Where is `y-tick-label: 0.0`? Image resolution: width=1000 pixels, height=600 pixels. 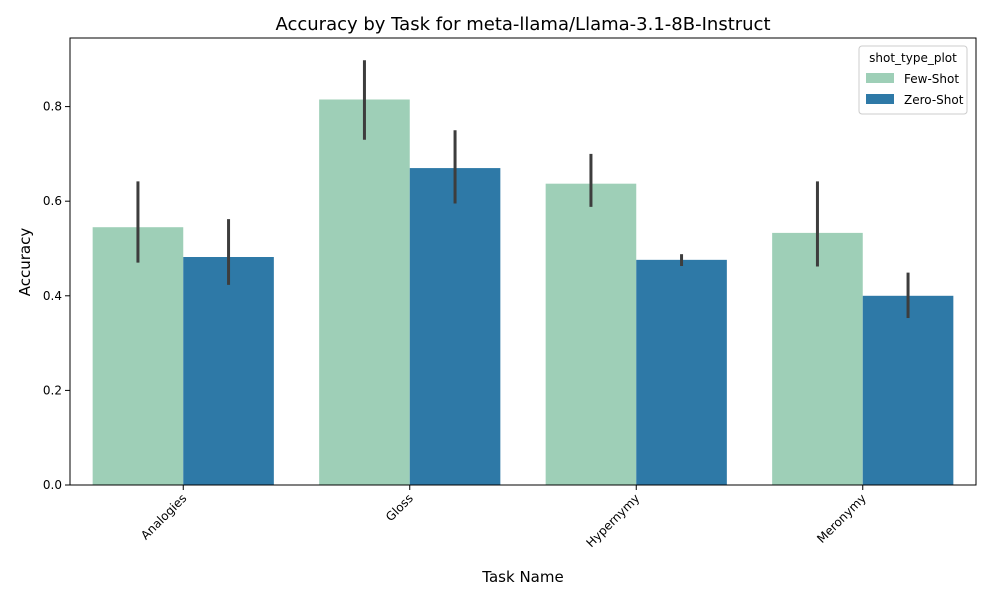 y-tick-label: 0.0 is located at coordinates (52, 485).